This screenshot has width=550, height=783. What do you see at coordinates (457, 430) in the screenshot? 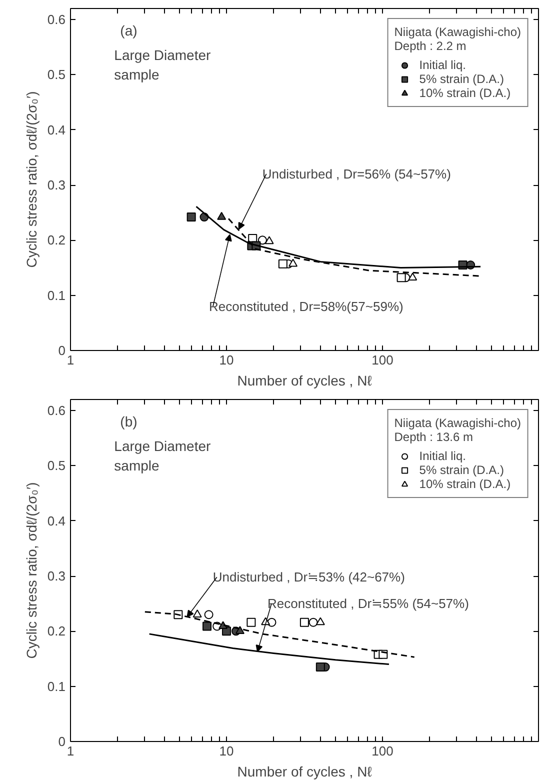
I see `legend-title: Niigata (Kawagishi-cho) Depth : 13.6 m` at bounding box center [457, 430].